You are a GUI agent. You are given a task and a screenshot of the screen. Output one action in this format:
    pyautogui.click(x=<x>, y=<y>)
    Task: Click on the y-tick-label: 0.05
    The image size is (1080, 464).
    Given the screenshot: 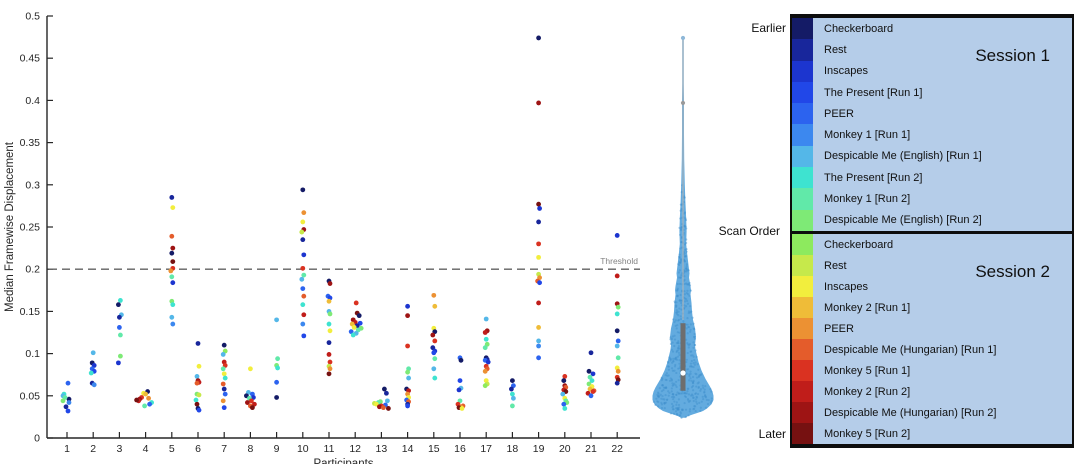 What is the action you would take?
    pyautogui.click(x=30, y=396)
    